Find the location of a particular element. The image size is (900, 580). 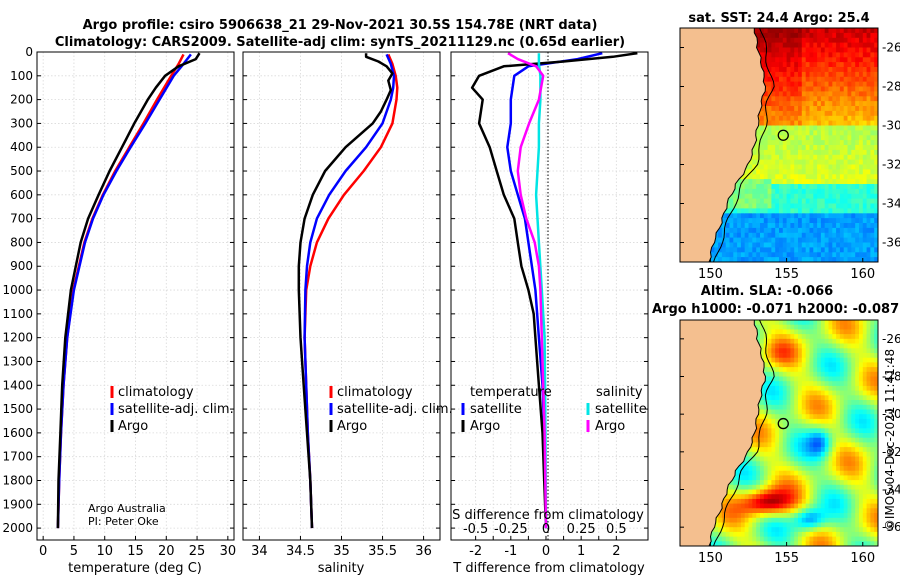

sla-argo-marker is located at coordinates (783, 423).